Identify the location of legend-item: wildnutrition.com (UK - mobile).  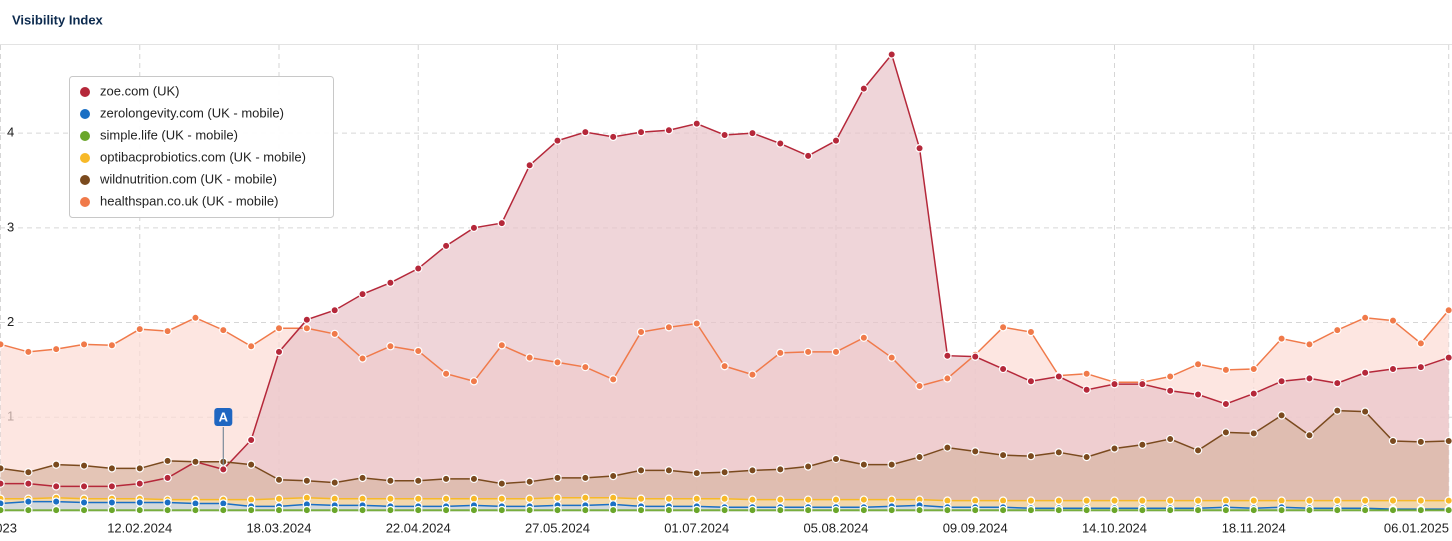
(178, 178).